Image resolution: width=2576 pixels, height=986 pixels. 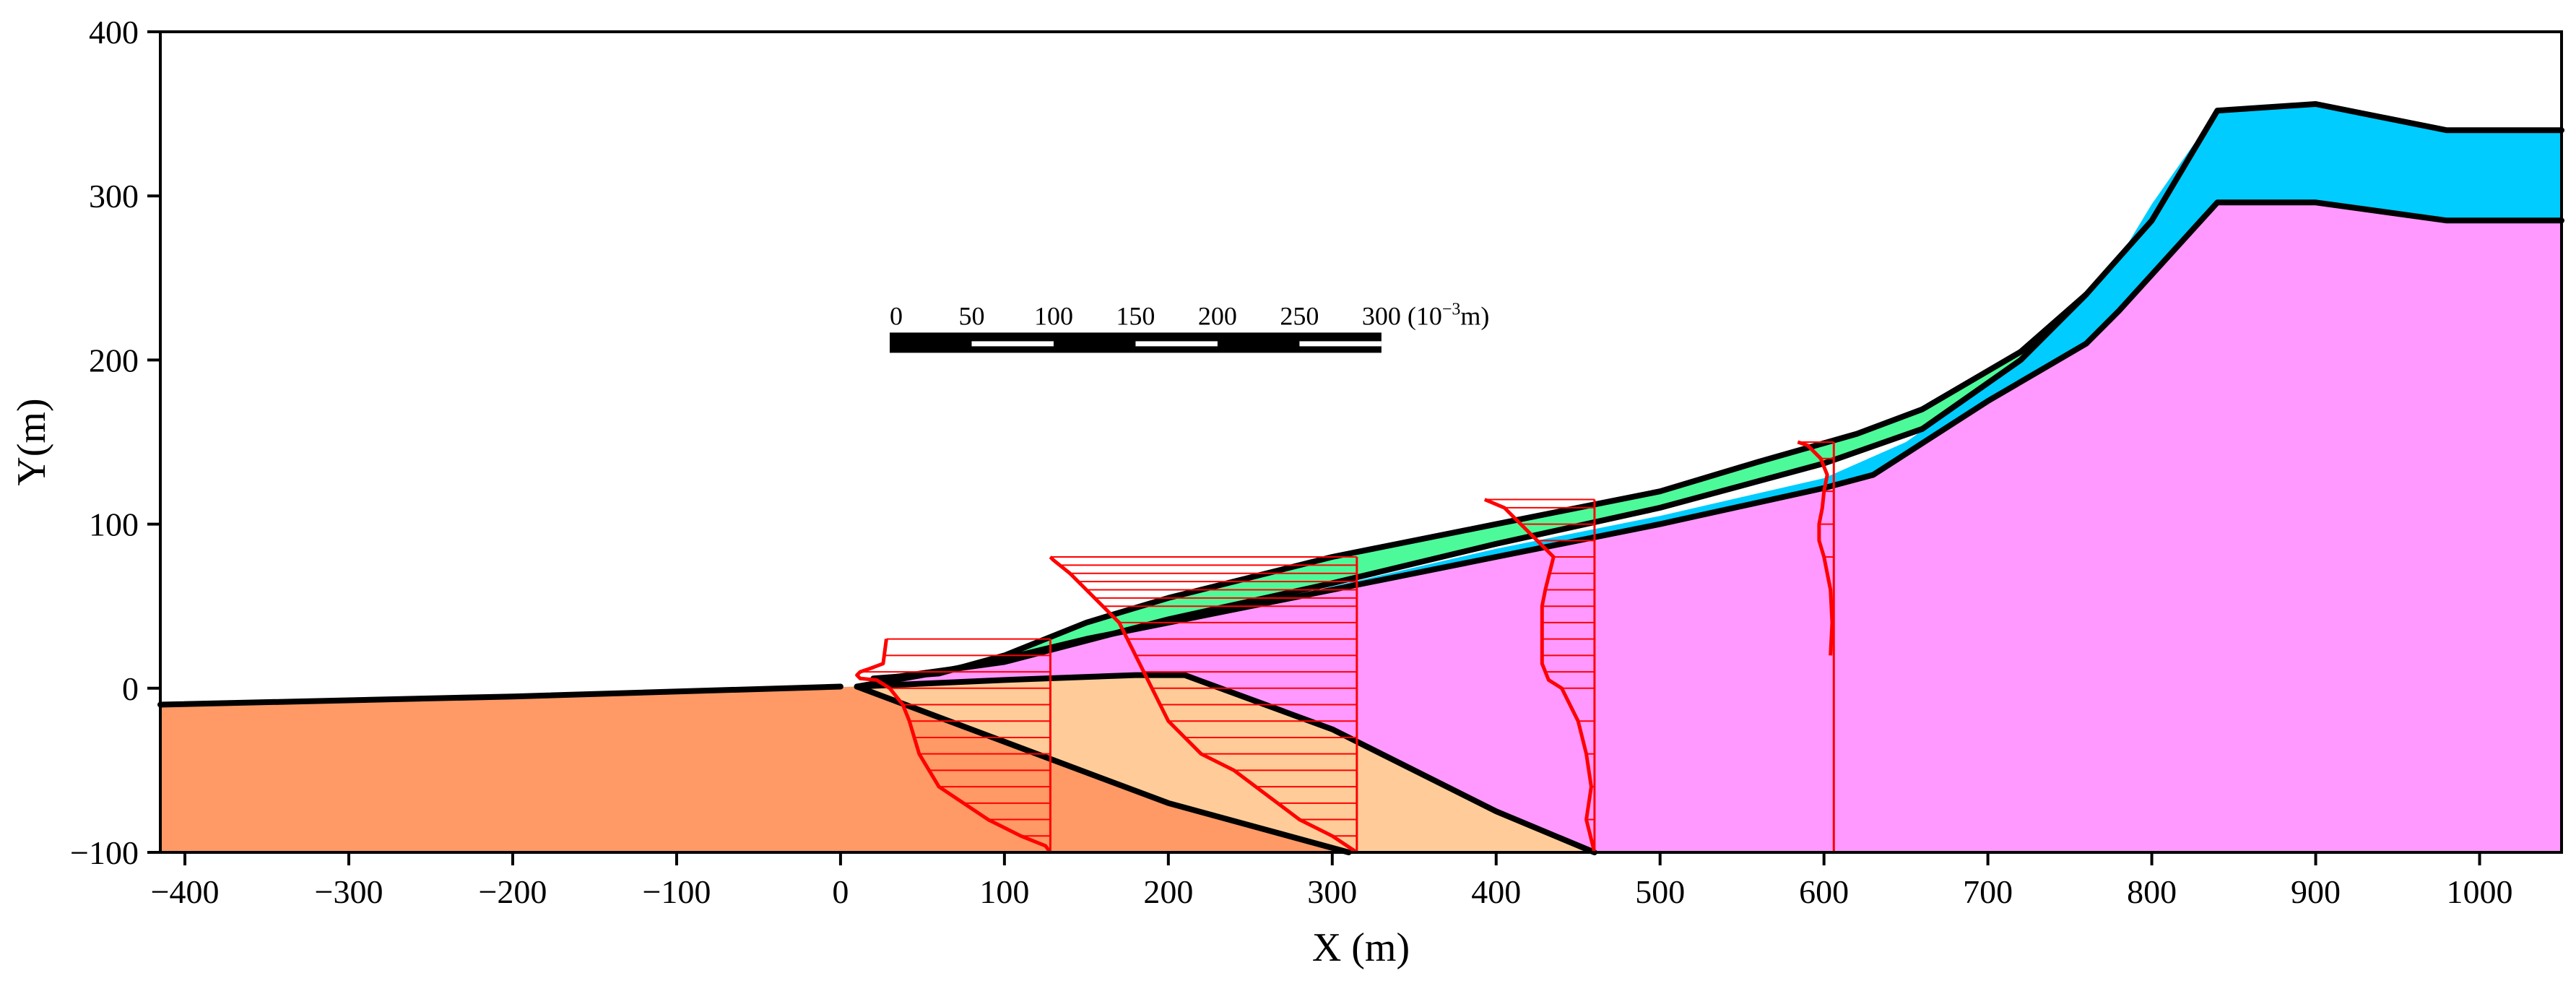 I want to click on orange-tan-boundary, so click(x=1103, y=769).